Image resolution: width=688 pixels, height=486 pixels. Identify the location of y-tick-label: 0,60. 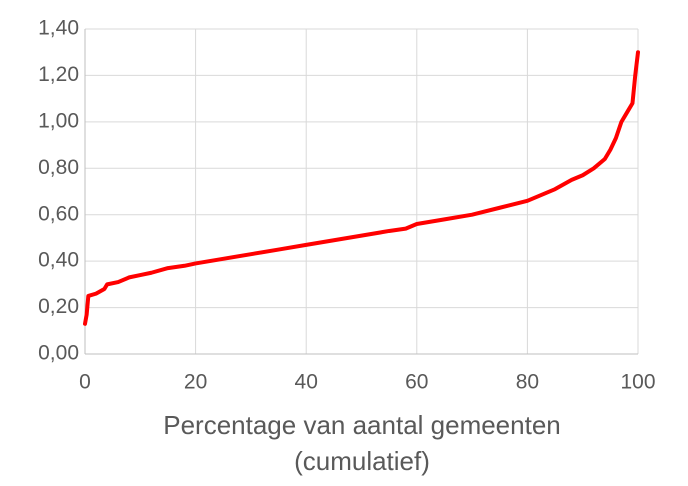
(58, 213).